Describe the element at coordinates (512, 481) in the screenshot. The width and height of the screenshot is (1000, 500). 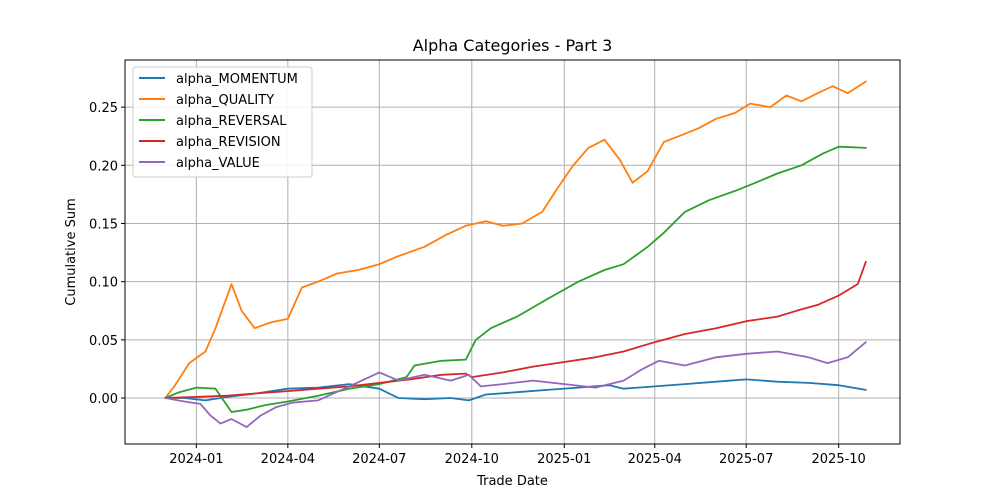
I see `x-axis-label: Trade Date` at that location.